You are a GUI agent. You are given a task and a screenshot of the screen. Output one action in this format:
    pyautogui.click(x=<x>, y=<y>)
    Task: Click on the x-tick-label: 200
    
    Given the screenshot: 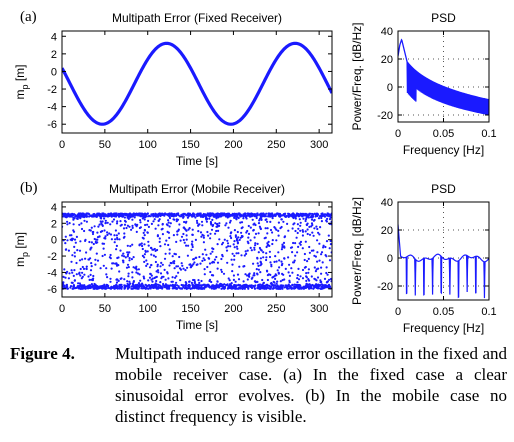 What is the action you would take?
    pyautogui.click(x=233, y=309)
    